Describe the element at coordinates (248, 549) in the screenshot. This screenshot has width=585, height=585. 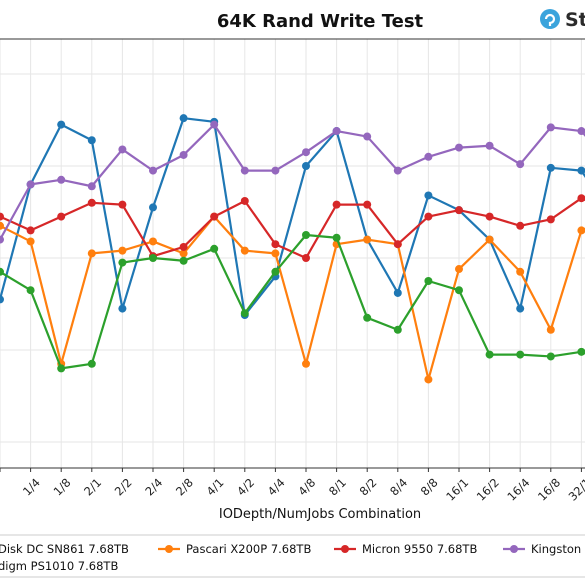
I see `legend-label: Pascari X200P 7.68TB` at that location.